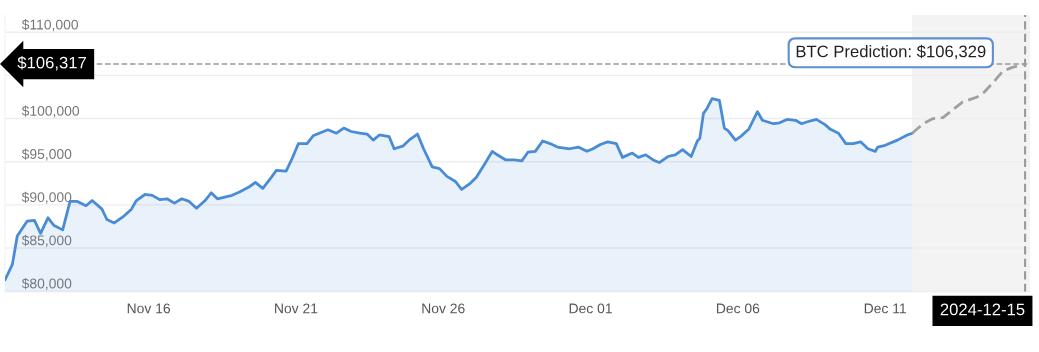  Describe the element at coordinates (982, 309) in the screenshot. I see `ref-line-label: 2024-12-15` at that location.